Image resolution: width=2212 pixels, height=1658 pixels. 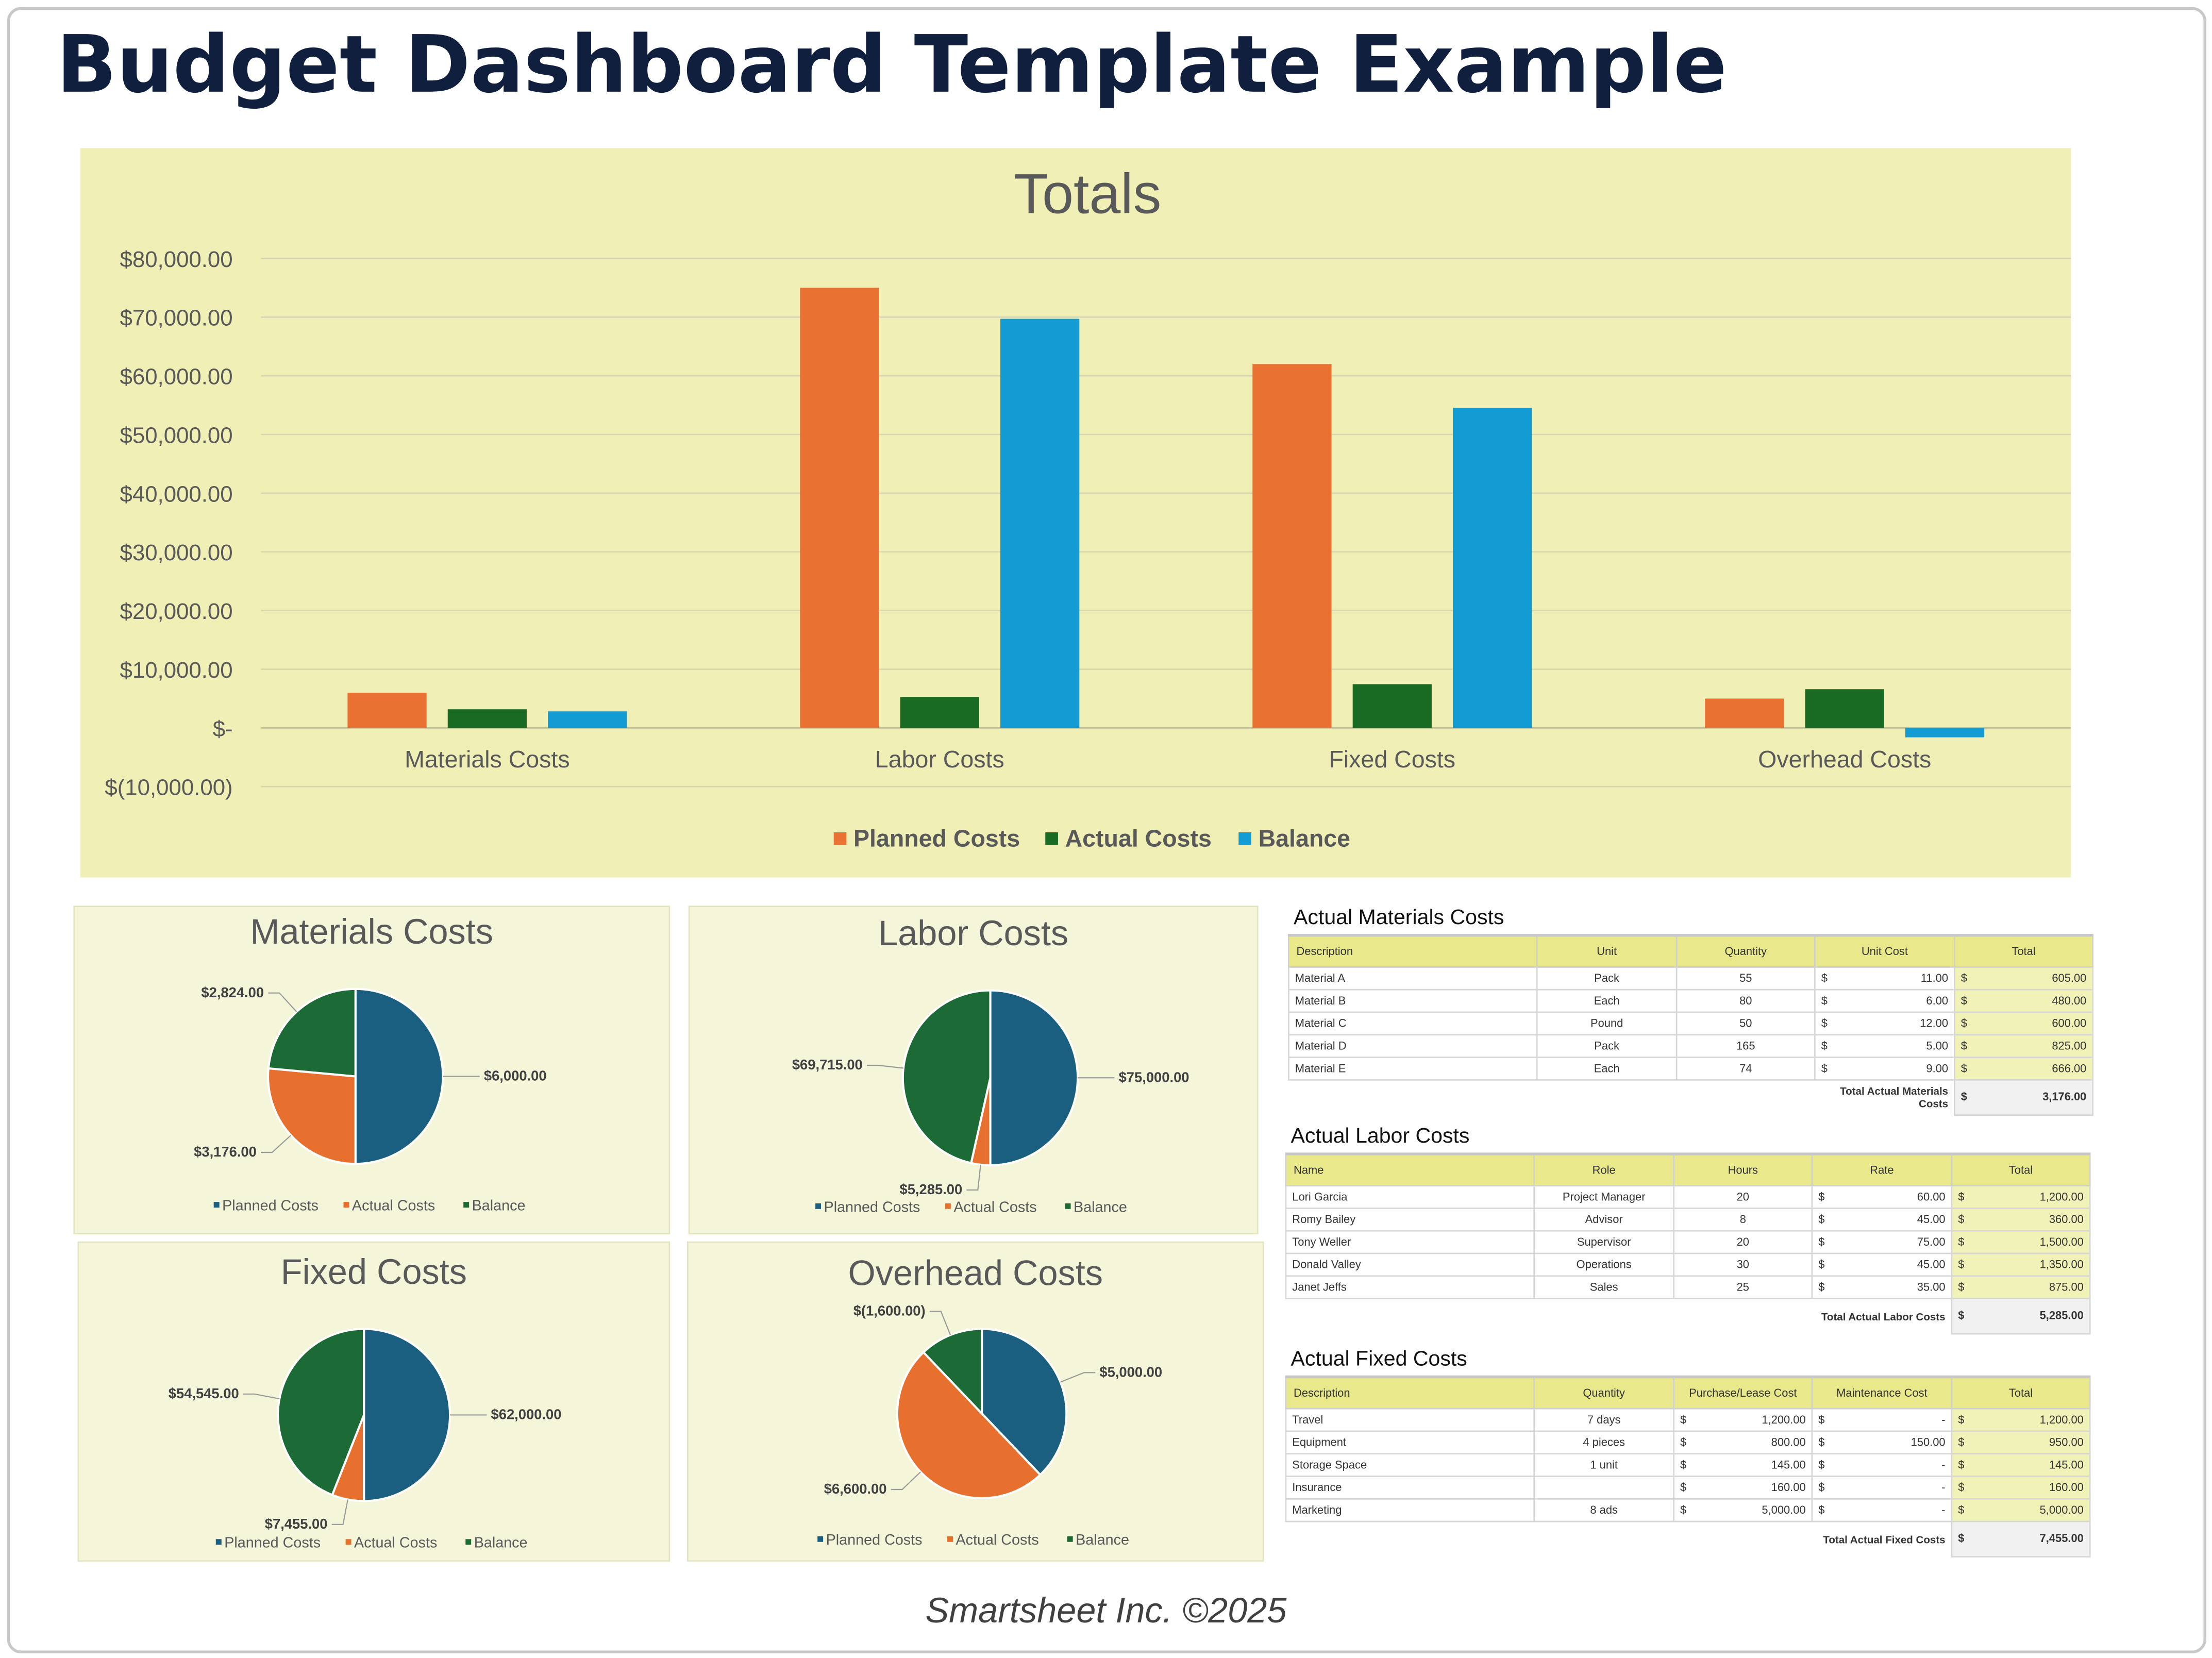 I want to click on table-cell: $11.00, so click(x=1884, y=979).